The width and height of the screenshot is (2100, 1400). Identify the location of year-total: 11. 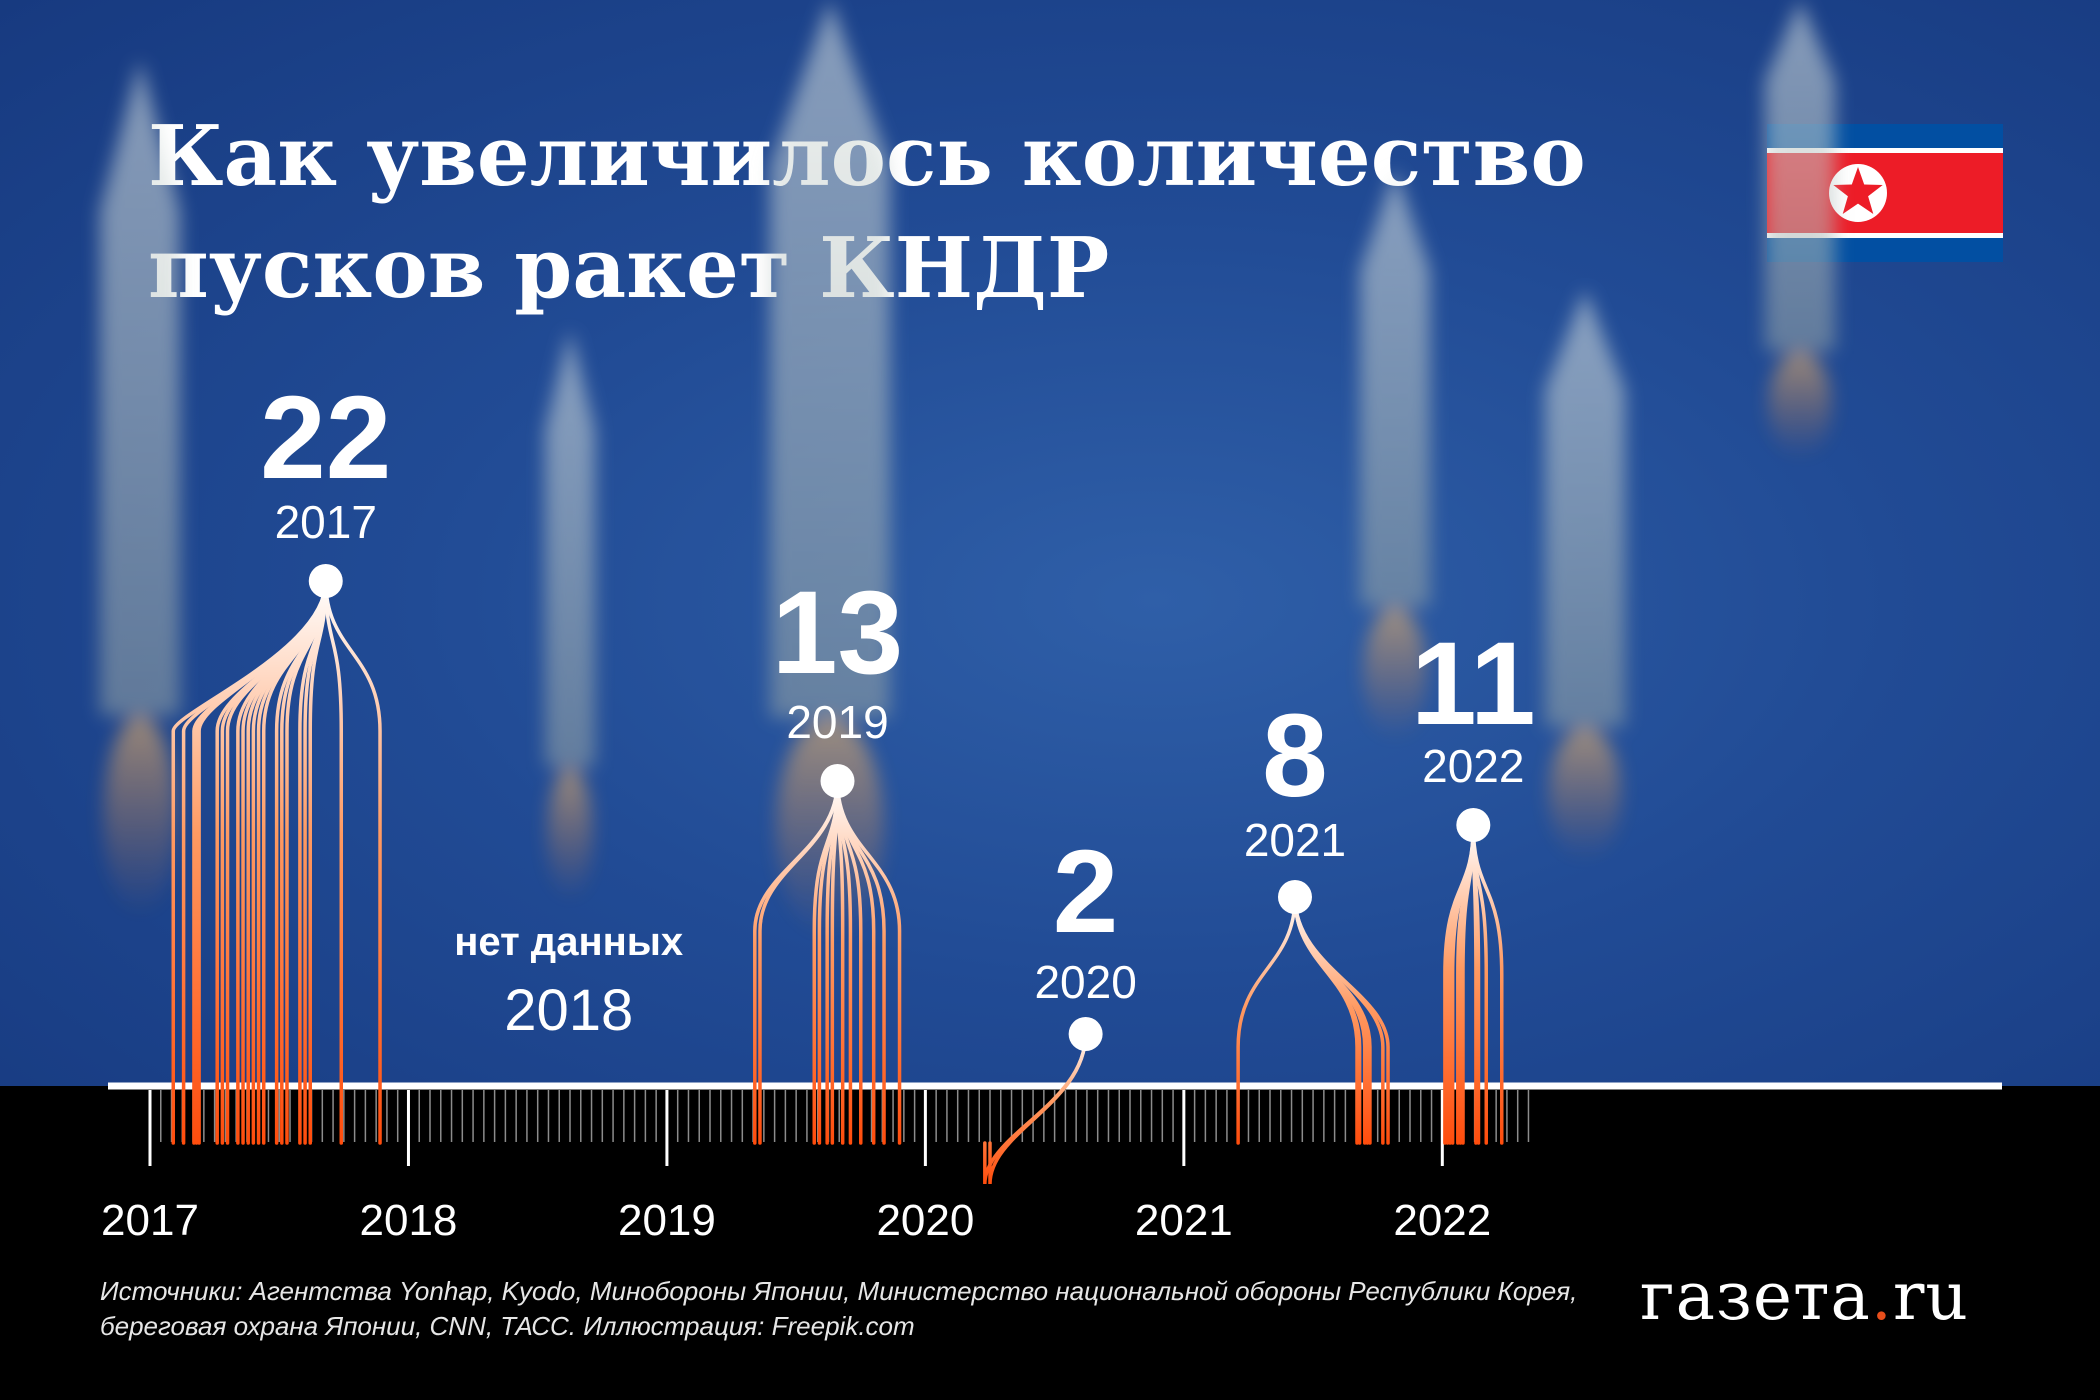
(1473, 684).